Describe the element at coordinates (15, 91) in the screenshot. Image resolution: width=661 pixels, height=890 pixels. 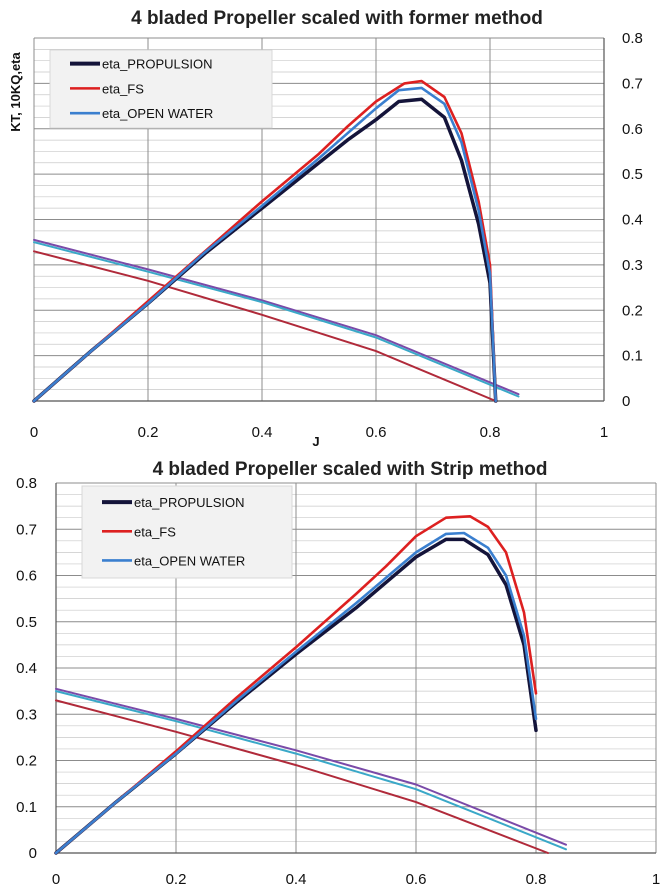
I see `y-axis-label: KT, 10KQ,eta` at that location.